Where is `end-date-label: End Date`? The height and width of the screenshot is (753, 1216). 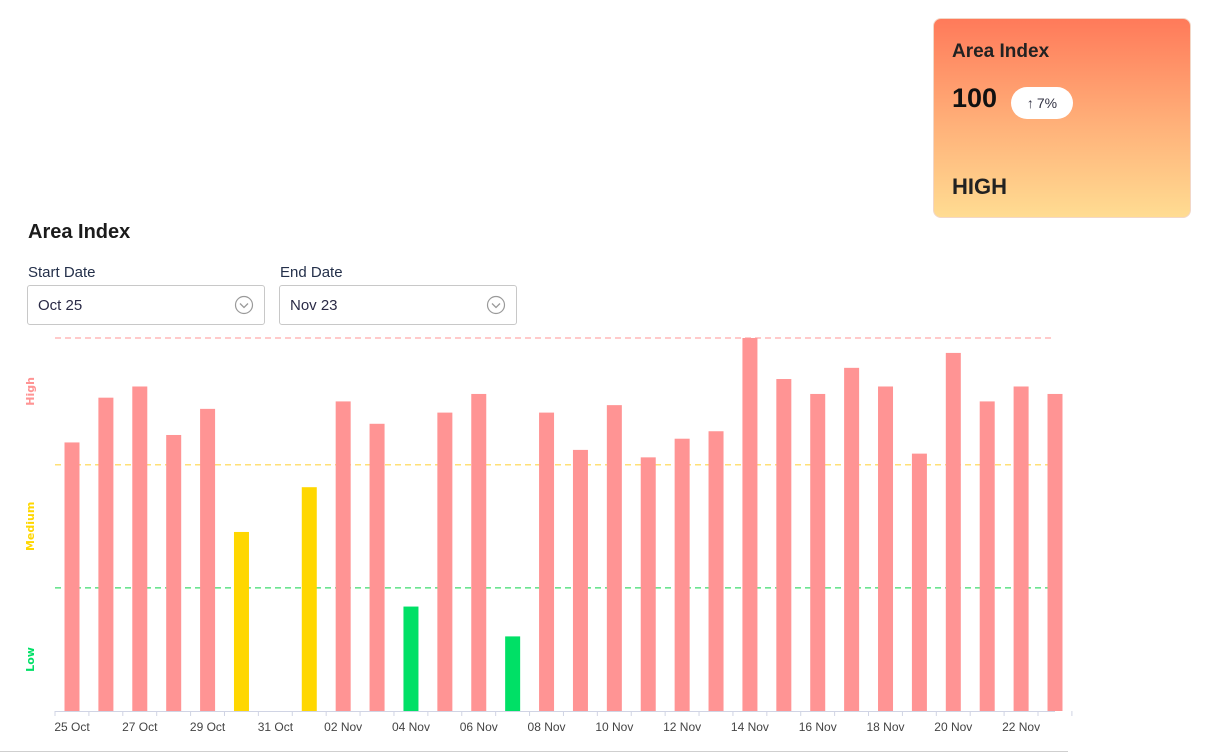
end-date-label: End Date is located at coordinates (311, 272).